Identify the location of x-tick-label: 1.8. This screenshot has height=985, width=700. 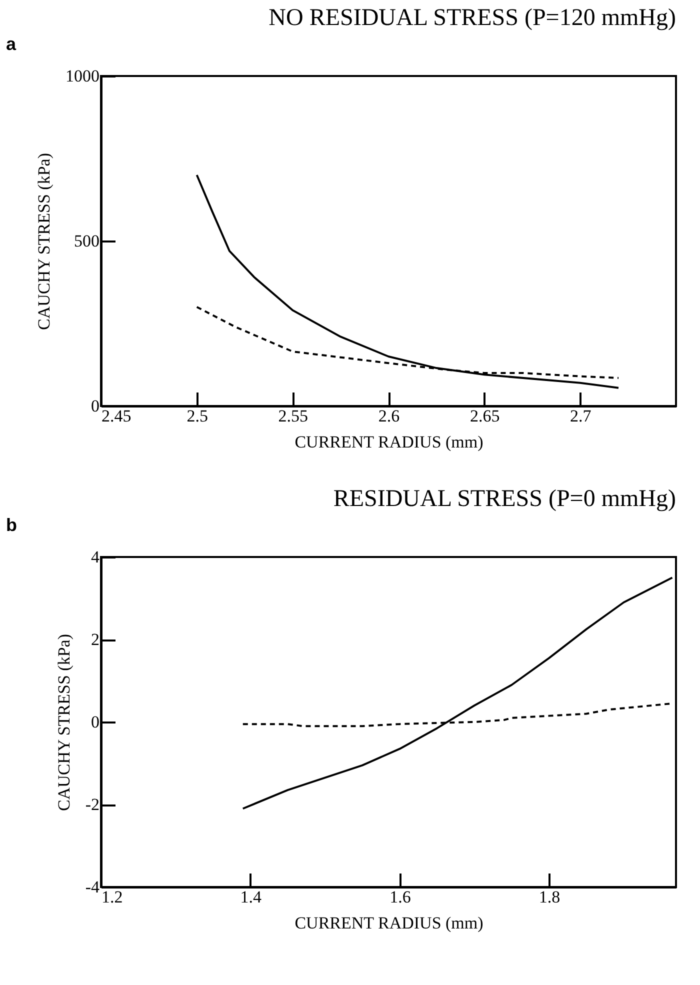
(549, 897).